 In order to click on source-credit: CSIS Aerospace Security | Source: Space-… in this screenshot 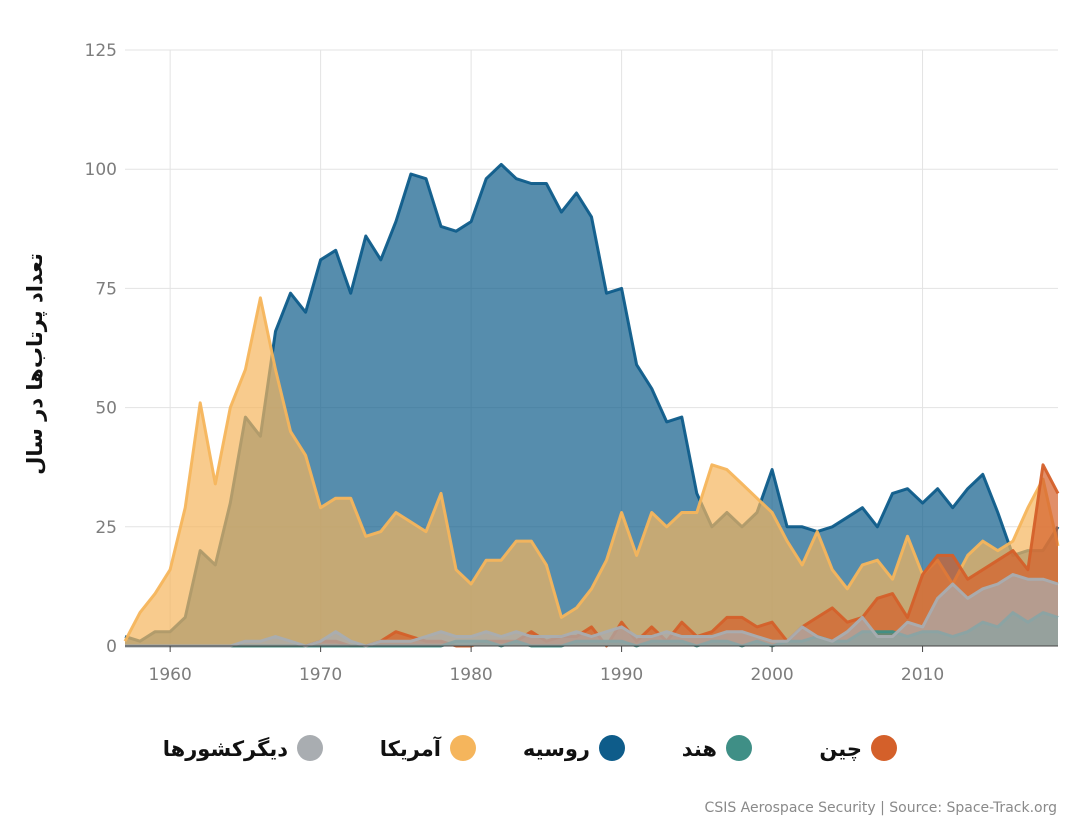, I will do `click(881, 808)`.